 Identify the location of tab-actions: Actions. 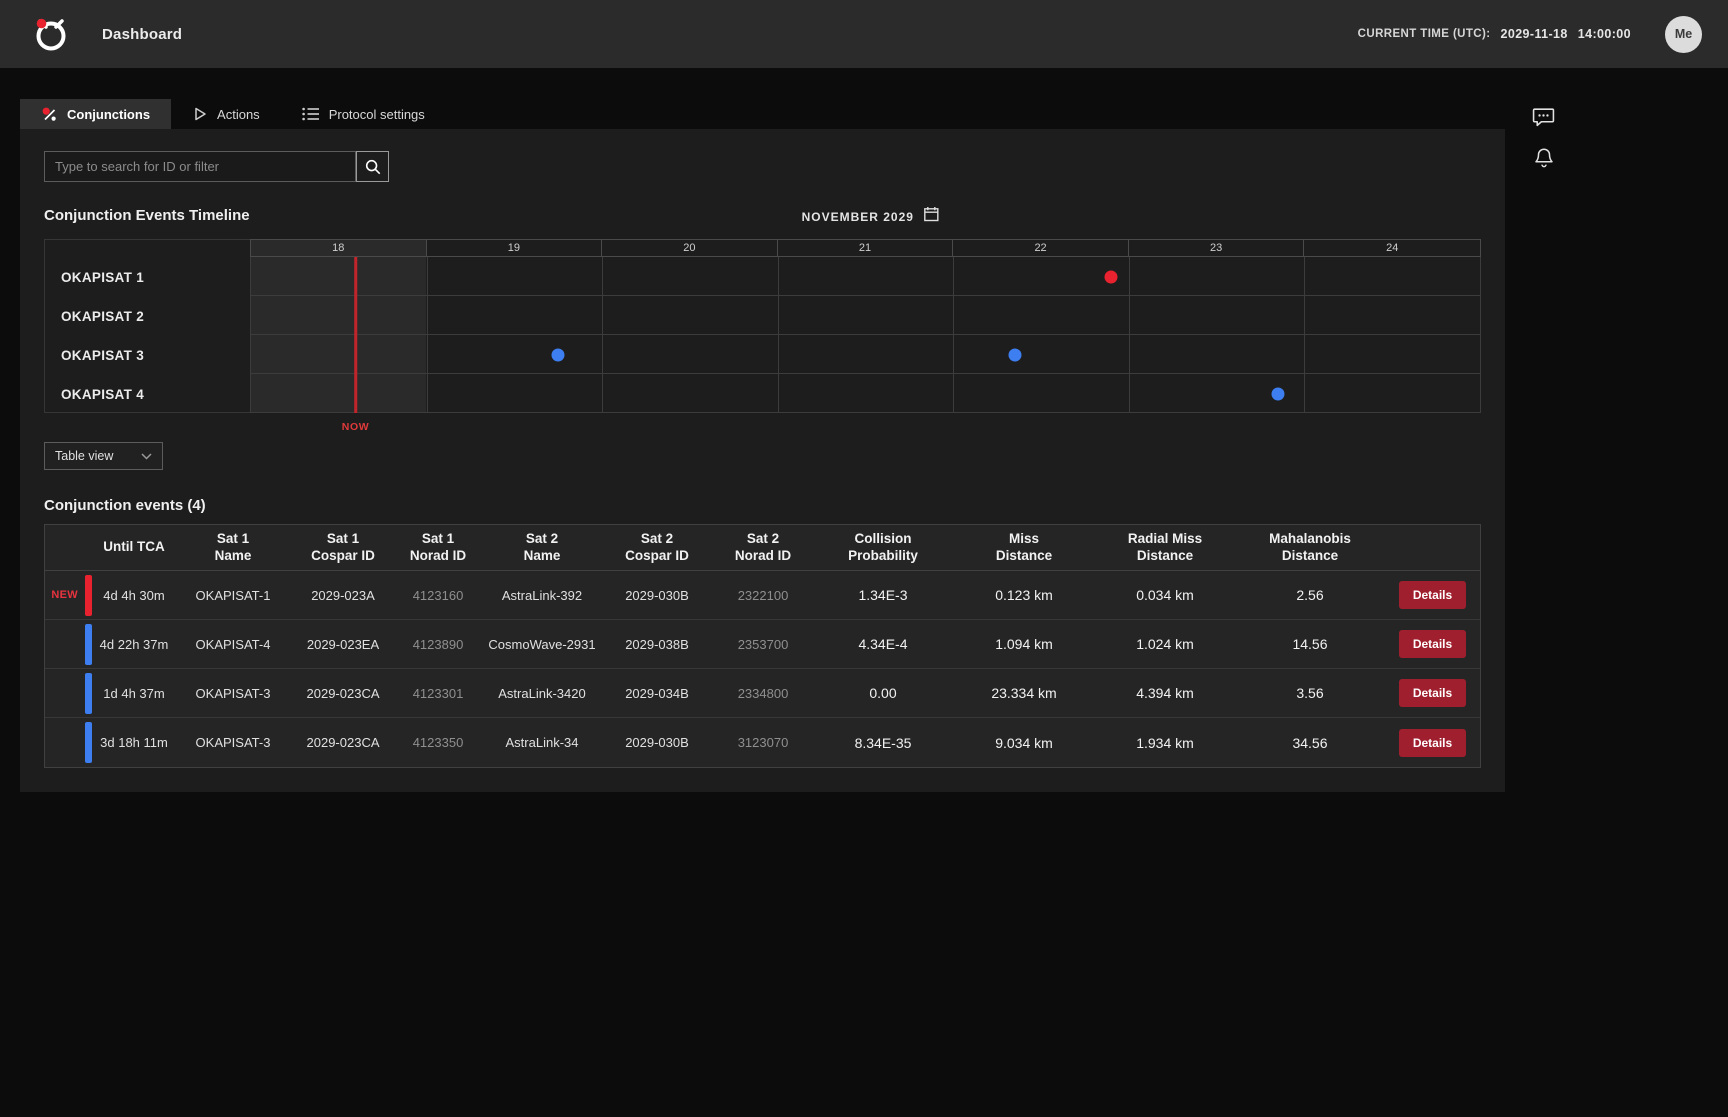
(226, 114).